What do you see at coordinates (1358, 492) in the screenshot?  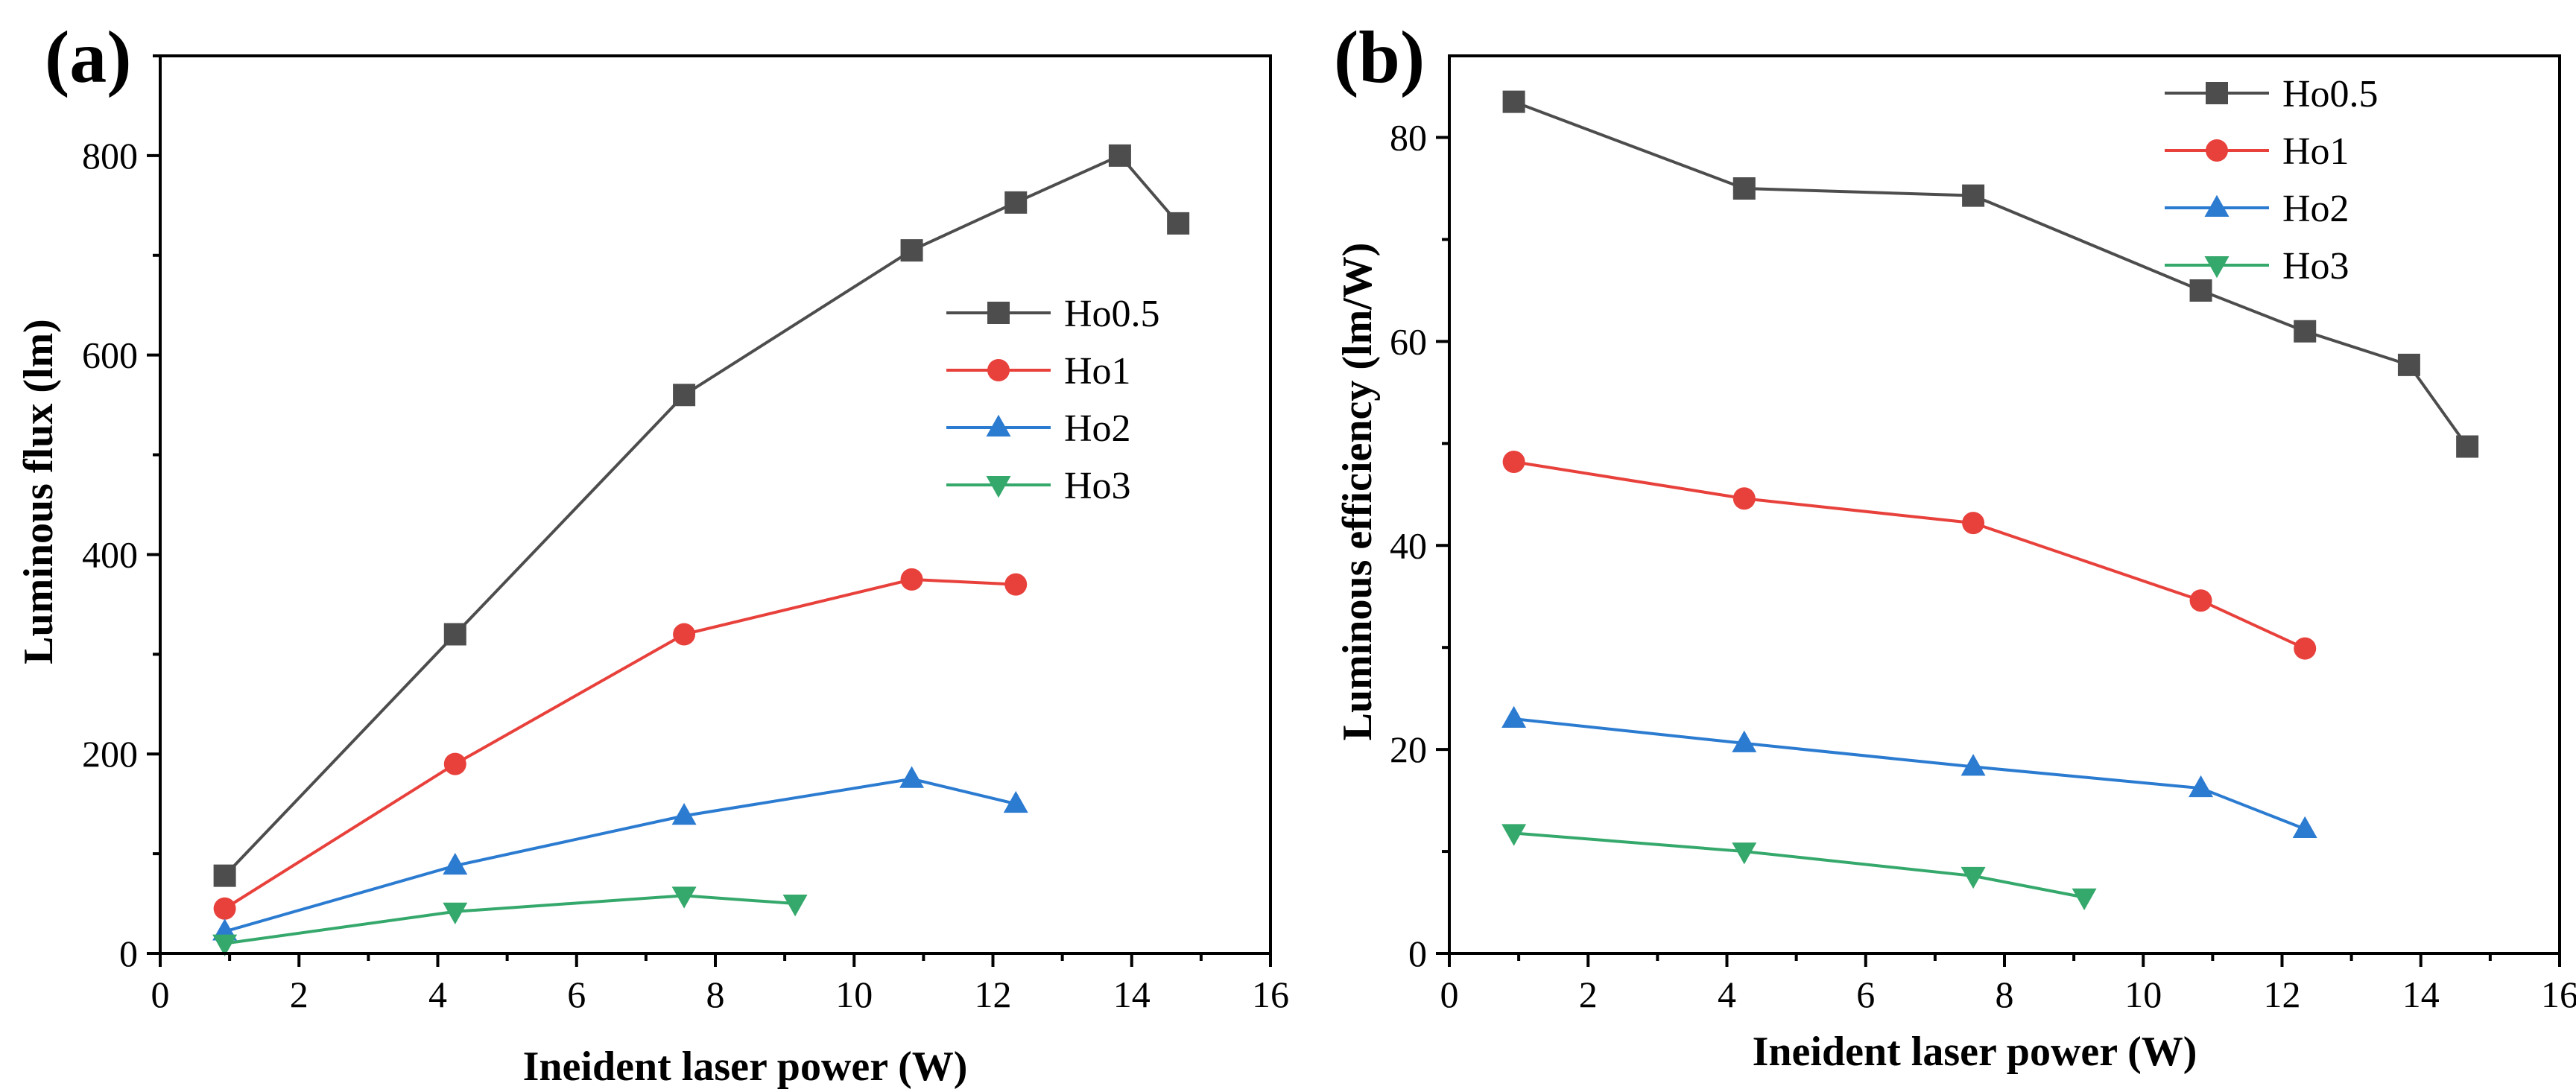 I see `panel-b-y-axis-title: Luminous efficiency (lm/W)` at bounding box center [1358, 492].